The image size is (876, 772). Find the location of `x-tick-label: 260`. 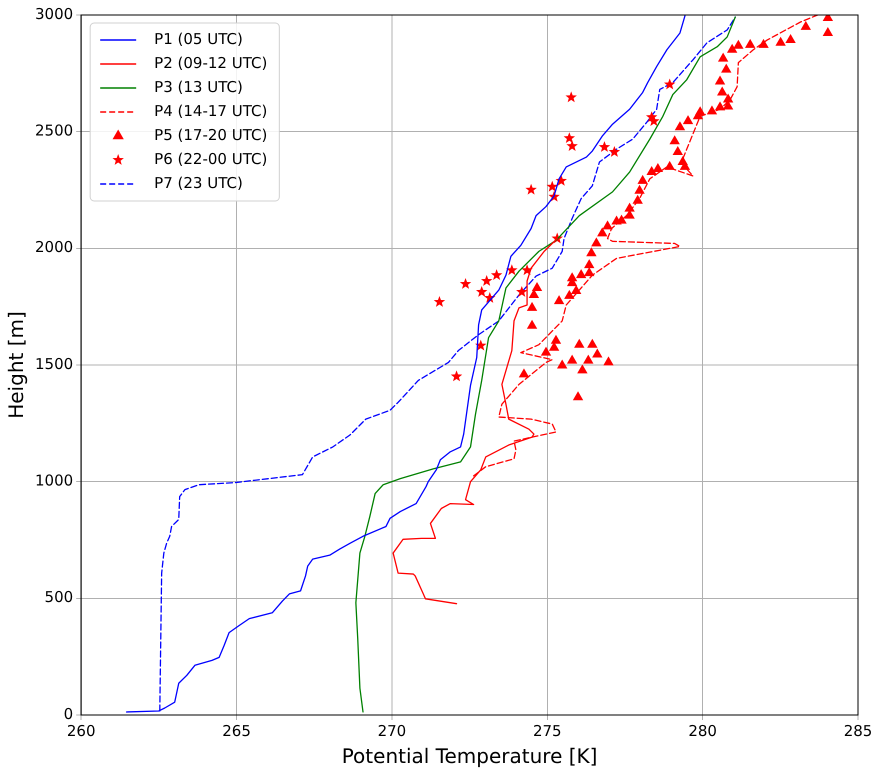

x-tick-label: 260 is located at coordinates (81, 731).